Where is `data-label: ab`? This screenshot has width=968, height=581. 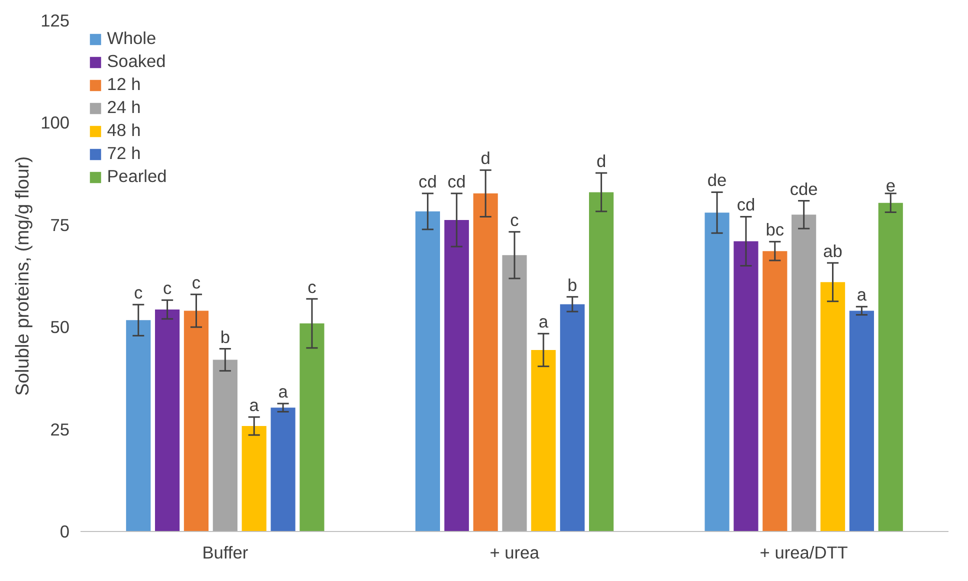 data-label: ab is located at coordinates (832, 250).